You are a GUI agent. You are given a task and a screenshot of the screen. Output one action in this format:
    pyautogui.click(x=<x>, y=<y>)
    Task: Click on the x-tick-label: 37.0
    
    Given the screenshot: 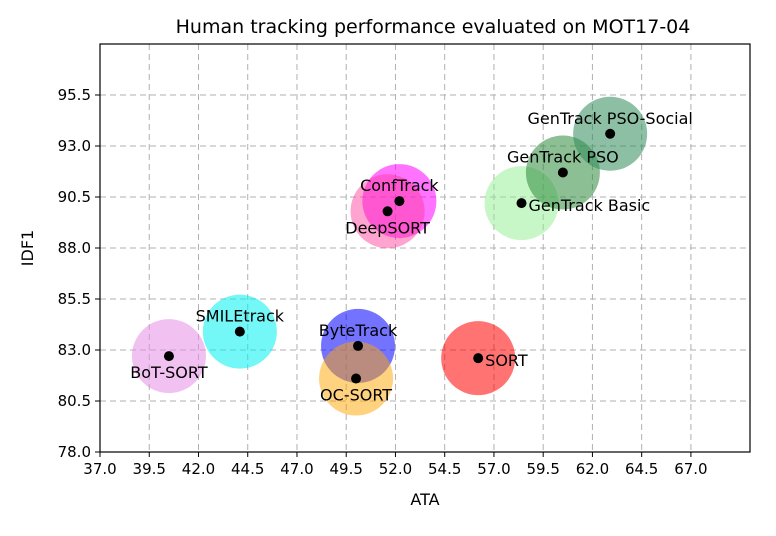 What is the action you would take?
    pyautogui.click(x=99, y=469)
    